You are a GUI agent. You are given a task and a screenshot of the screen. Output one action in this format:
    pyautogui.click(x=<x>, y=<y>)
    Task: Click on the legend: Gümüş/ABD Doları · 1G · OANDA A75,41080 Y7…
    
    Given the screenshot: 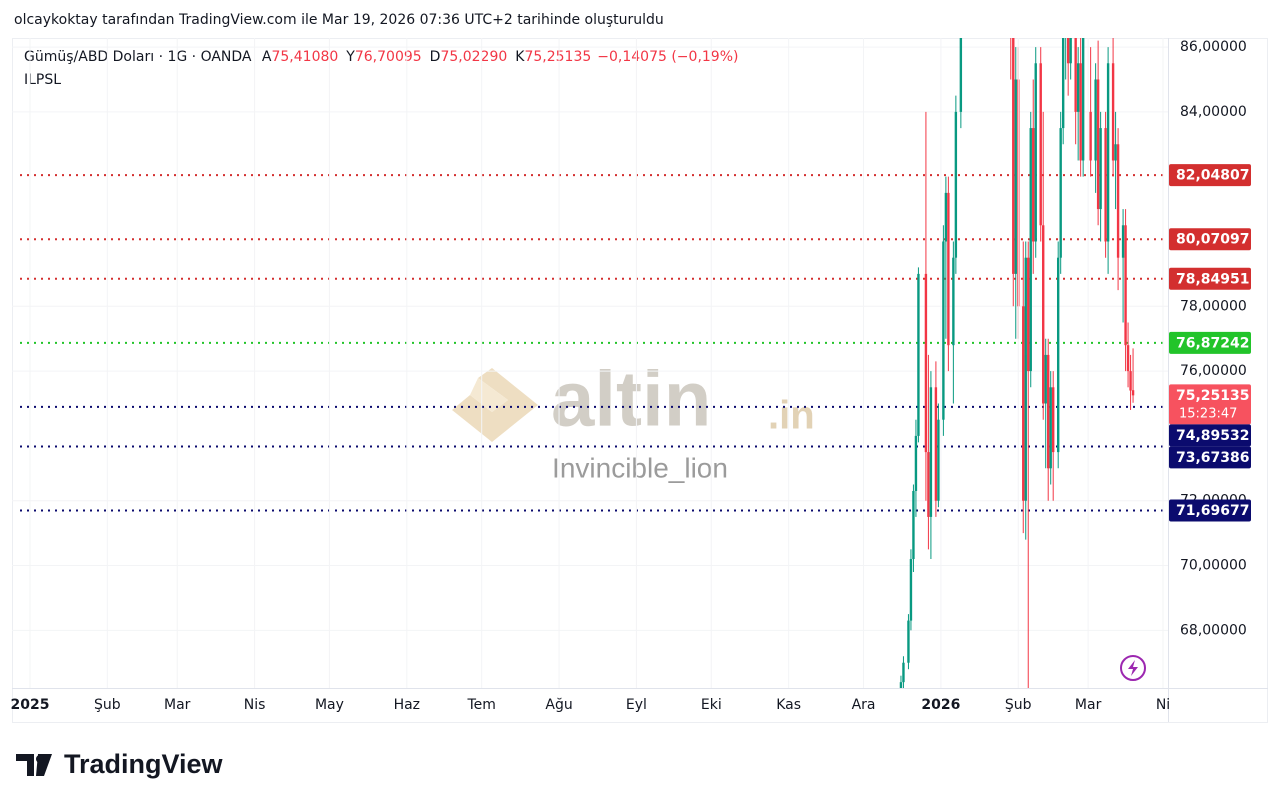 What is the action you would take?
    pyautogui.click(x=381, y=57)
    